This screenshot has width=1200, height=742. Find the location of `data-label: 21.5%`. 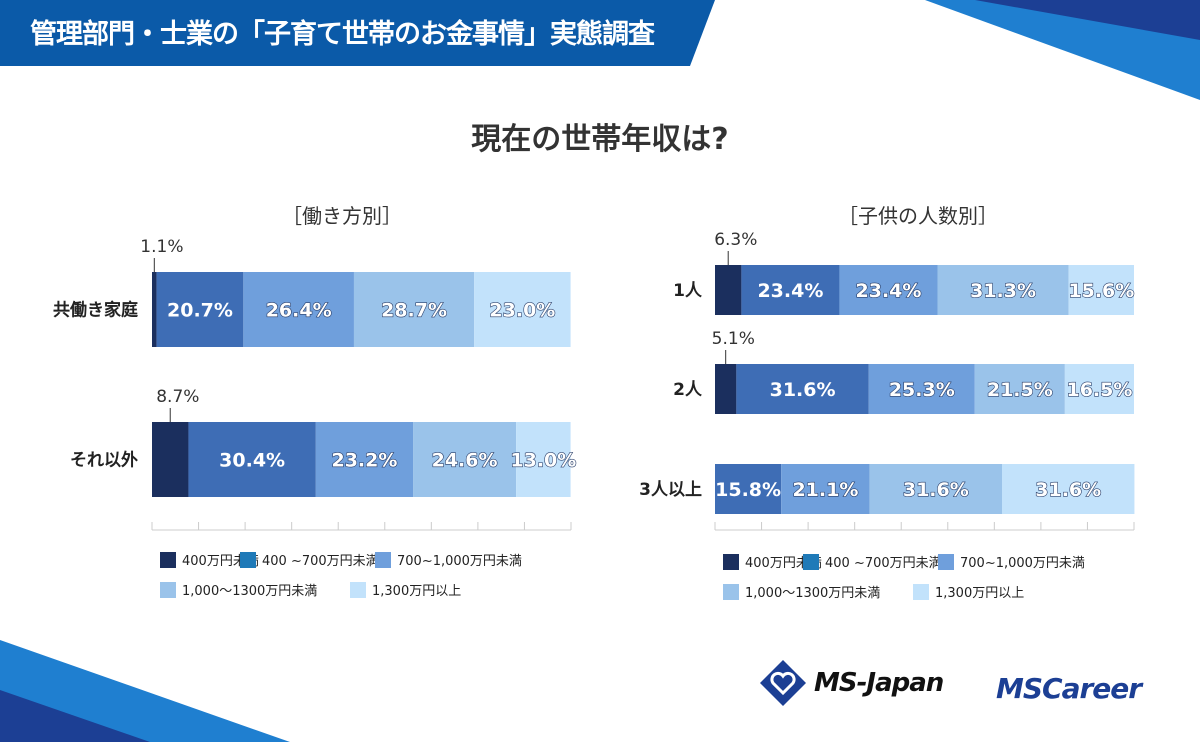

data-label: 21.5% is located at coordinates (1020, 390).